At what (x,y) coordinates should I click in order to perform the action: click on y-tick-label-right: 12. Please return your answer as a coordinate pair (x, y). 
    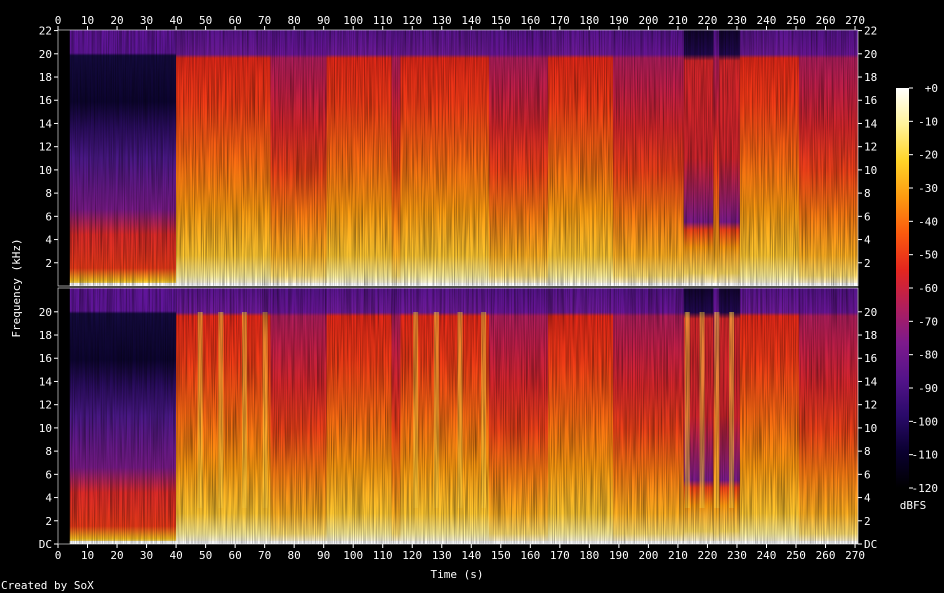
    Looking at the image, I should click on (870, 147).